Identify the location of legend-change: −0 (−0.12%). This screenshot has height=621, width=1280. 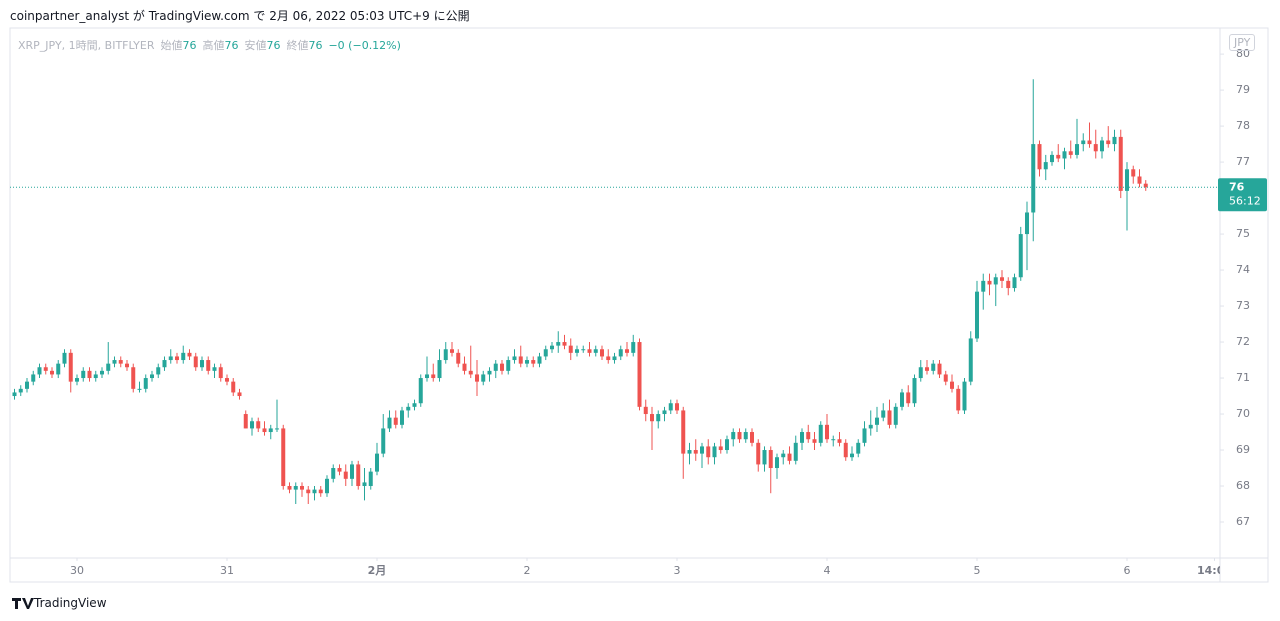
(364, 45).